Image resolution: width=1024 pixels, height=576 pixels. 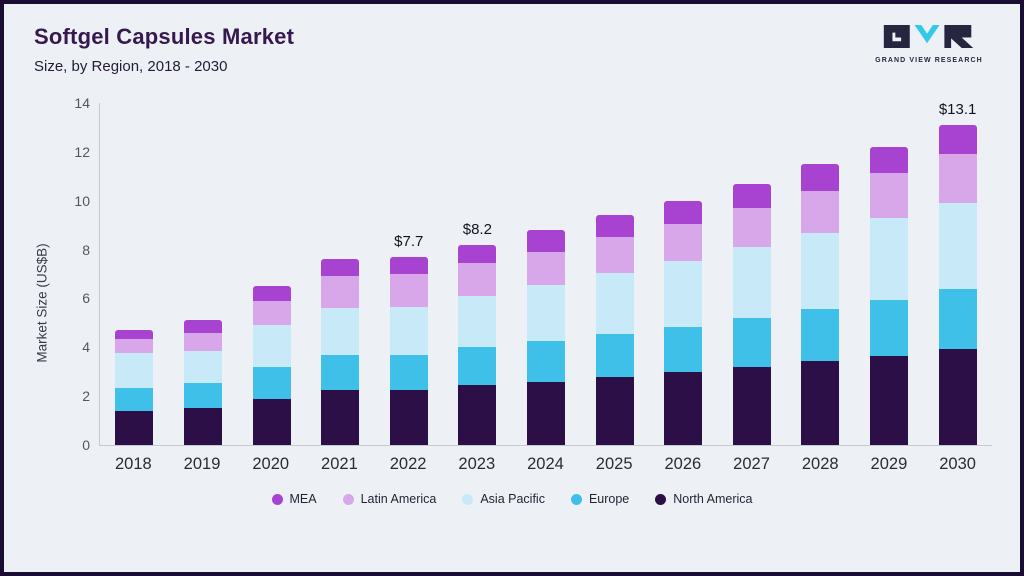 I want to click on stacked-bar-2021, so click(x=340, y=274).